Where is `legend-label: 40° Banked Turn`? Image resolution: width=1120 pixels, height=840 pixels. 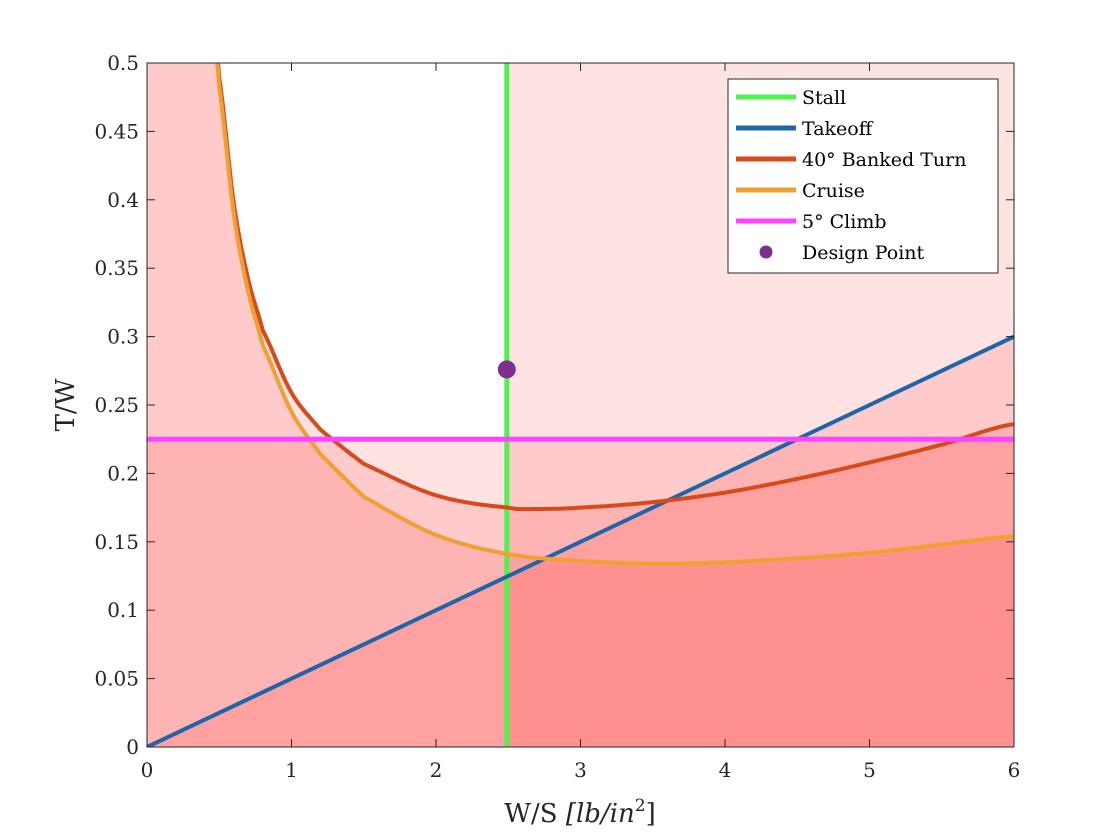 legend-label: 40° Banked Turn is located at coordinates (884, 160).